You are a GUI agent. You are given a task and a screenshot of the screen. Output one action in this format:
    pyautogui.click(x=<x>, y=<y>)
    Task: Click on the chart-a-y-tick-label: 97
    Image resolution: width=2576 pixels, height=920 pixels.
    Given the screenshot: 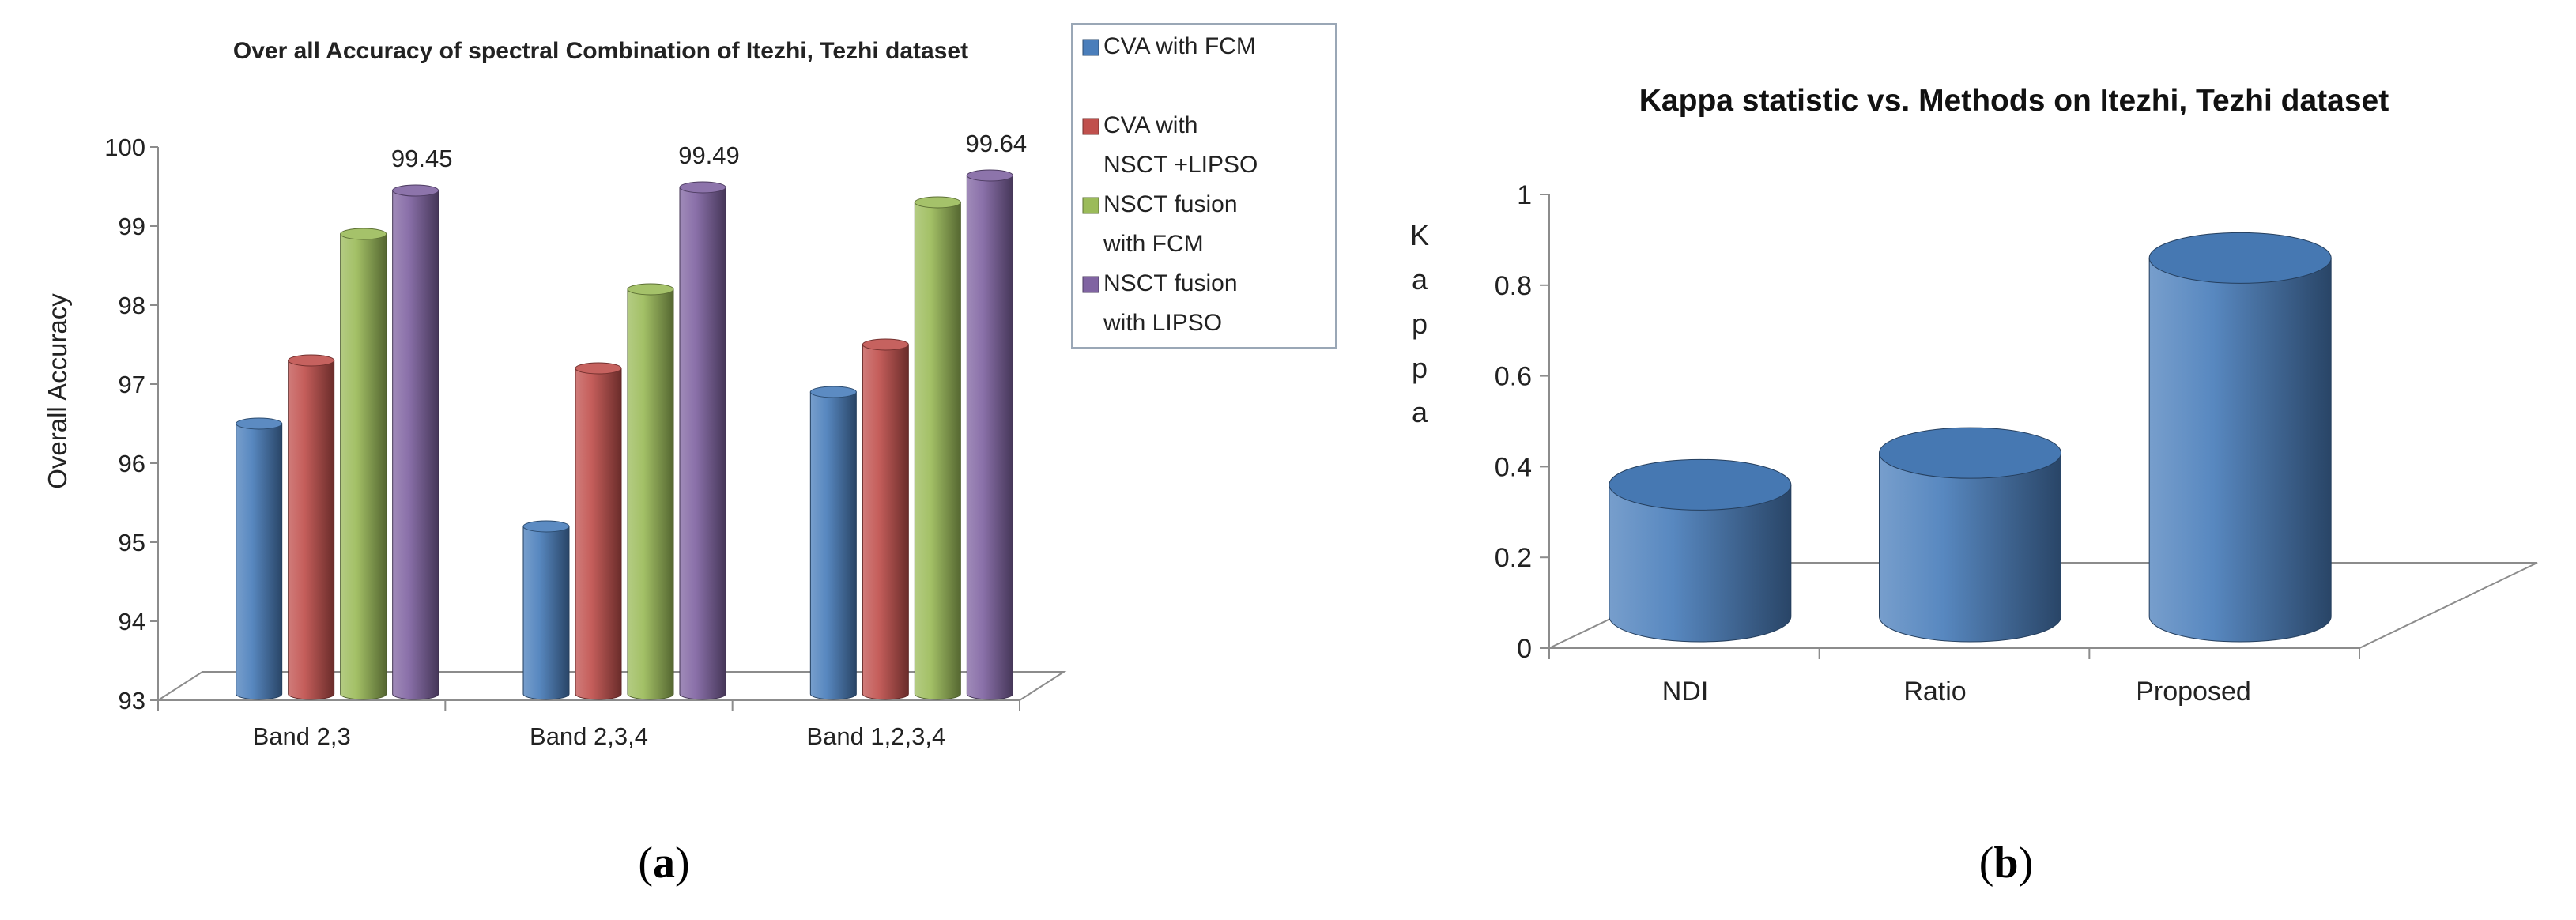 What is the action you would take?
    pyautogui.click(x=132, y=384)
    